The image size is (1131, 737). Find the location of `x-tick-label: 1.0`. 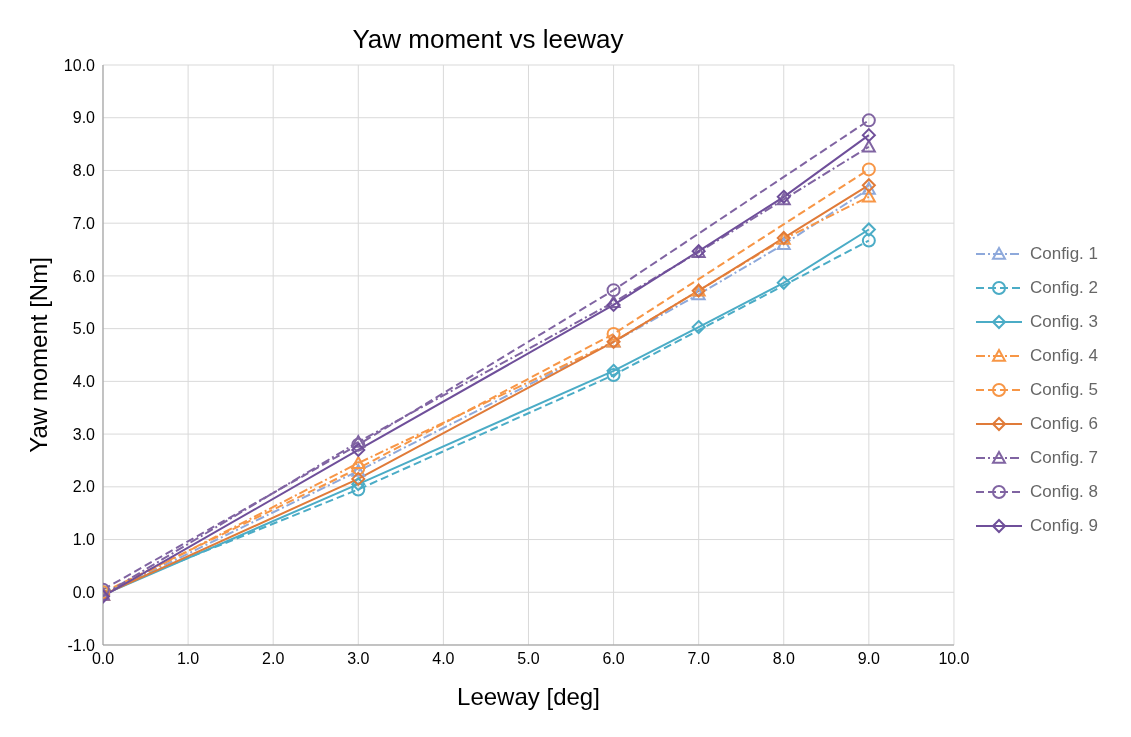

x-tick-label: 1.0 is located at coordinates (188, 659).